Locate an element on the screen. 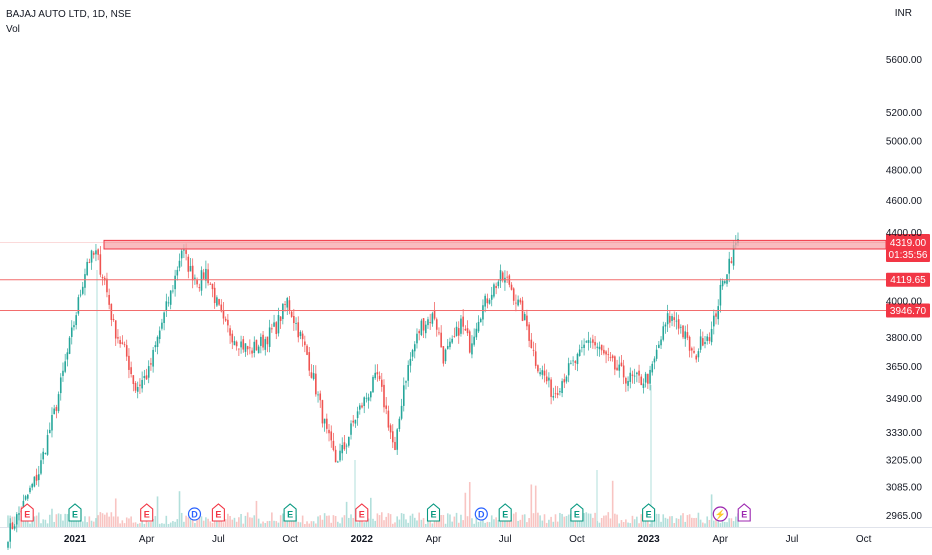 Image resolution: width=932 pixels, height=555 pixels. x-tick-label: 2021 is located at coordinates (75, 539).